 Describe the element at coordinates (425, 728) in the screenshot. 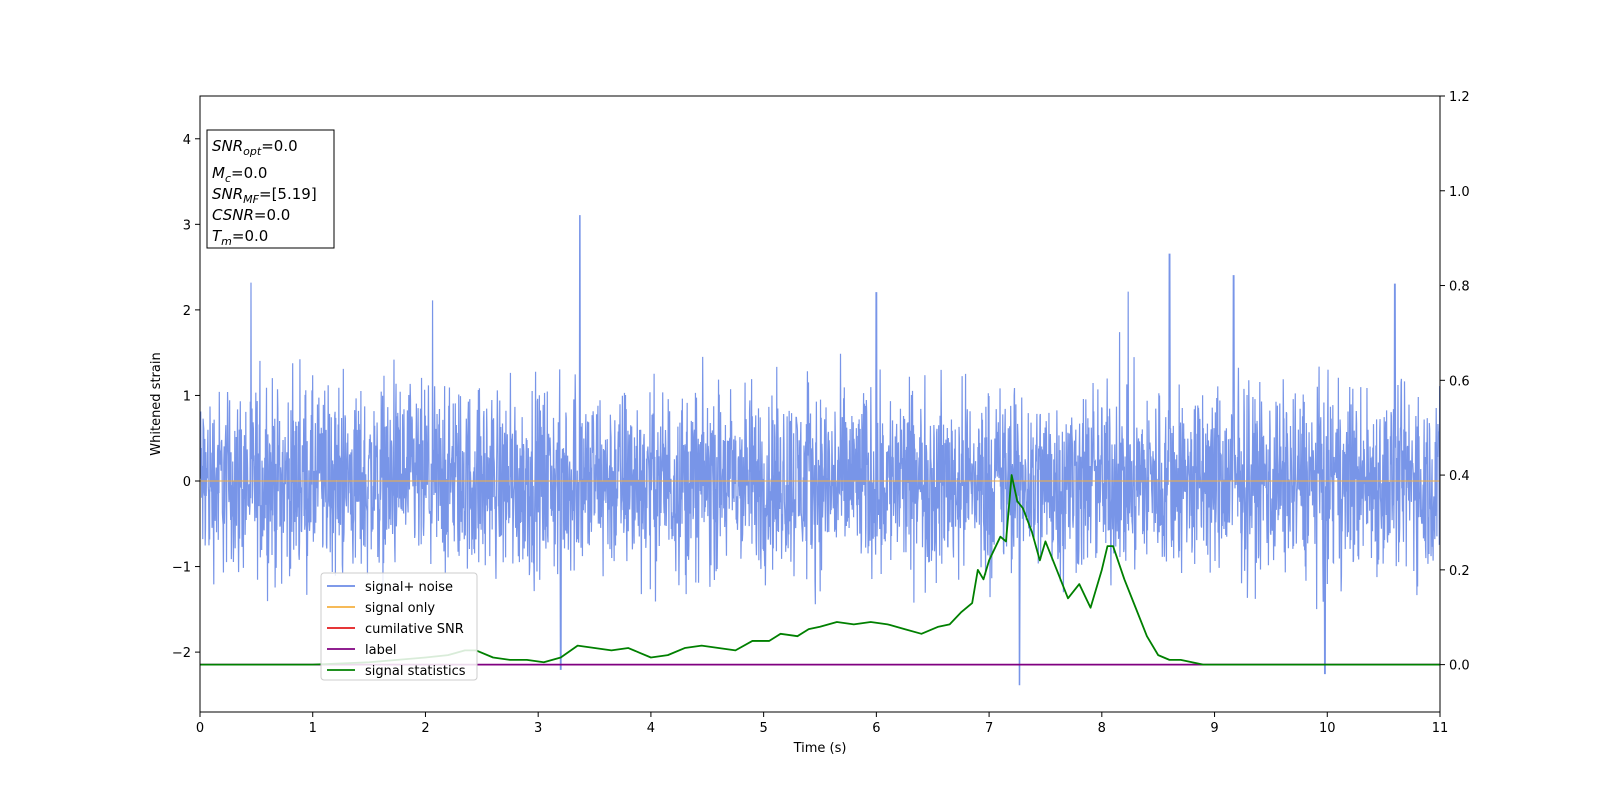

I see `x-tick-label: 2` at that location.